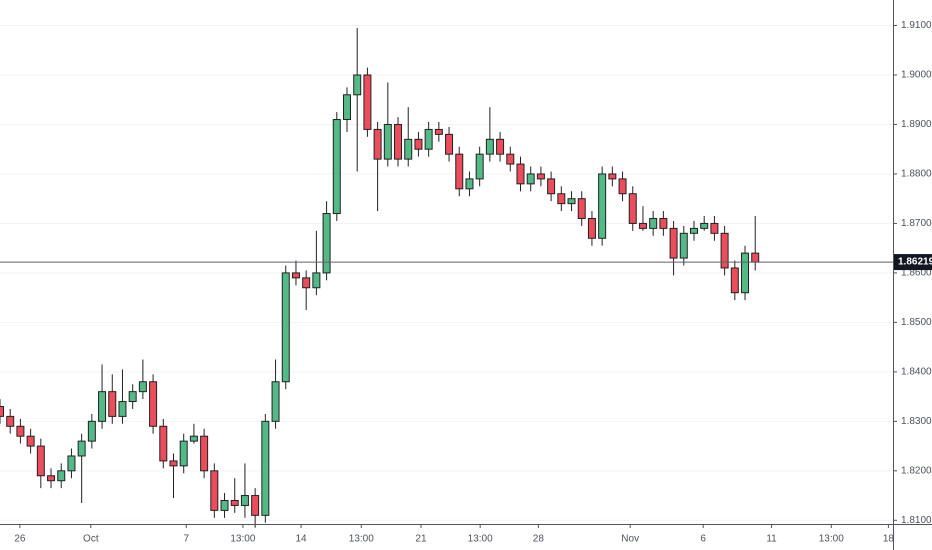 The width and height of the screenshot is (932, 550). I want to click on x-tick-label: 14, so click(302, 539).